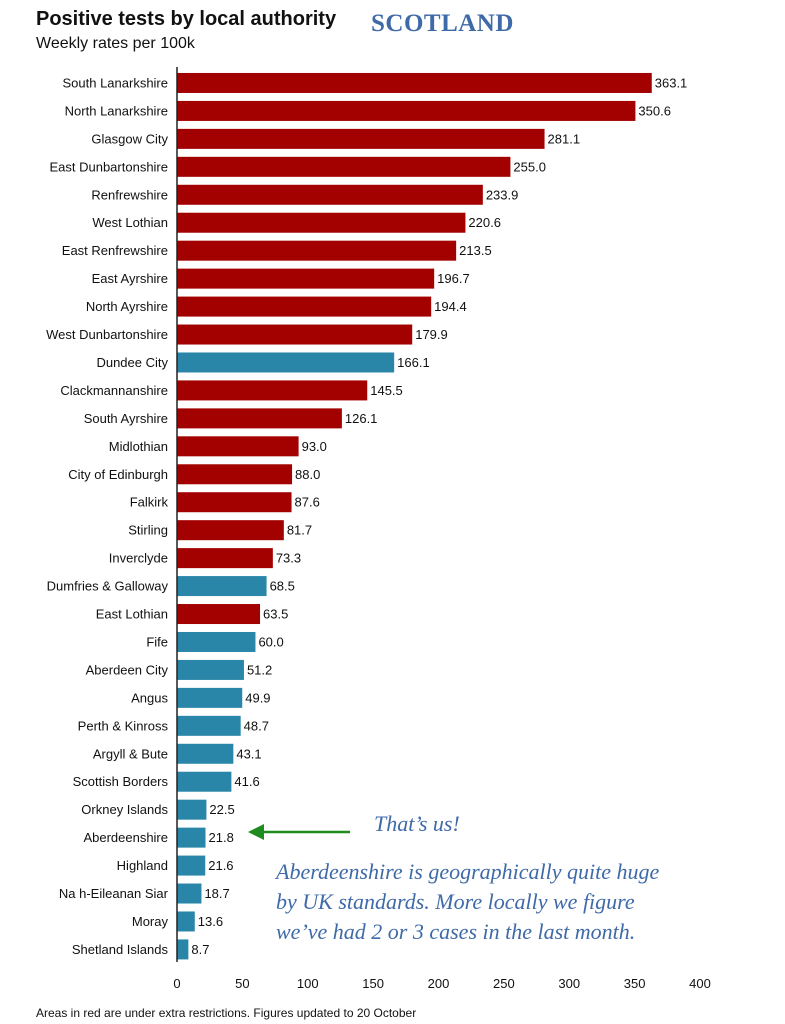  I want to click on value-label: 220.6, so click(484, 222).